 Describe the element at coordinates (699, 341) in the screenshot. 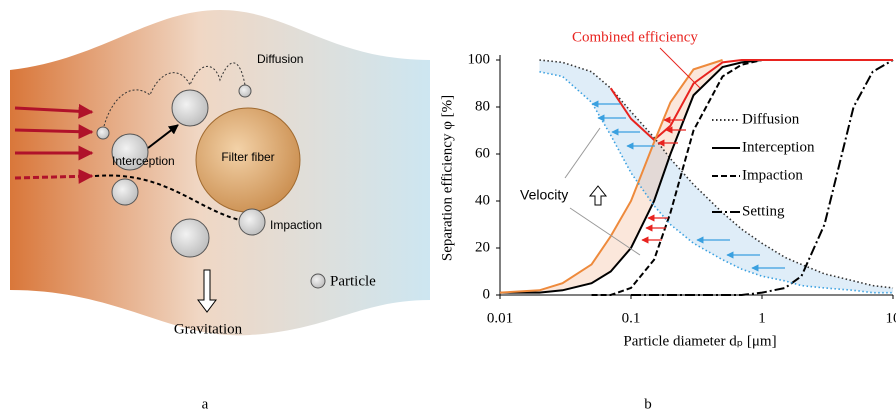

I see `x-axis-label: Particle diameter dₚ [μm]` at that location.